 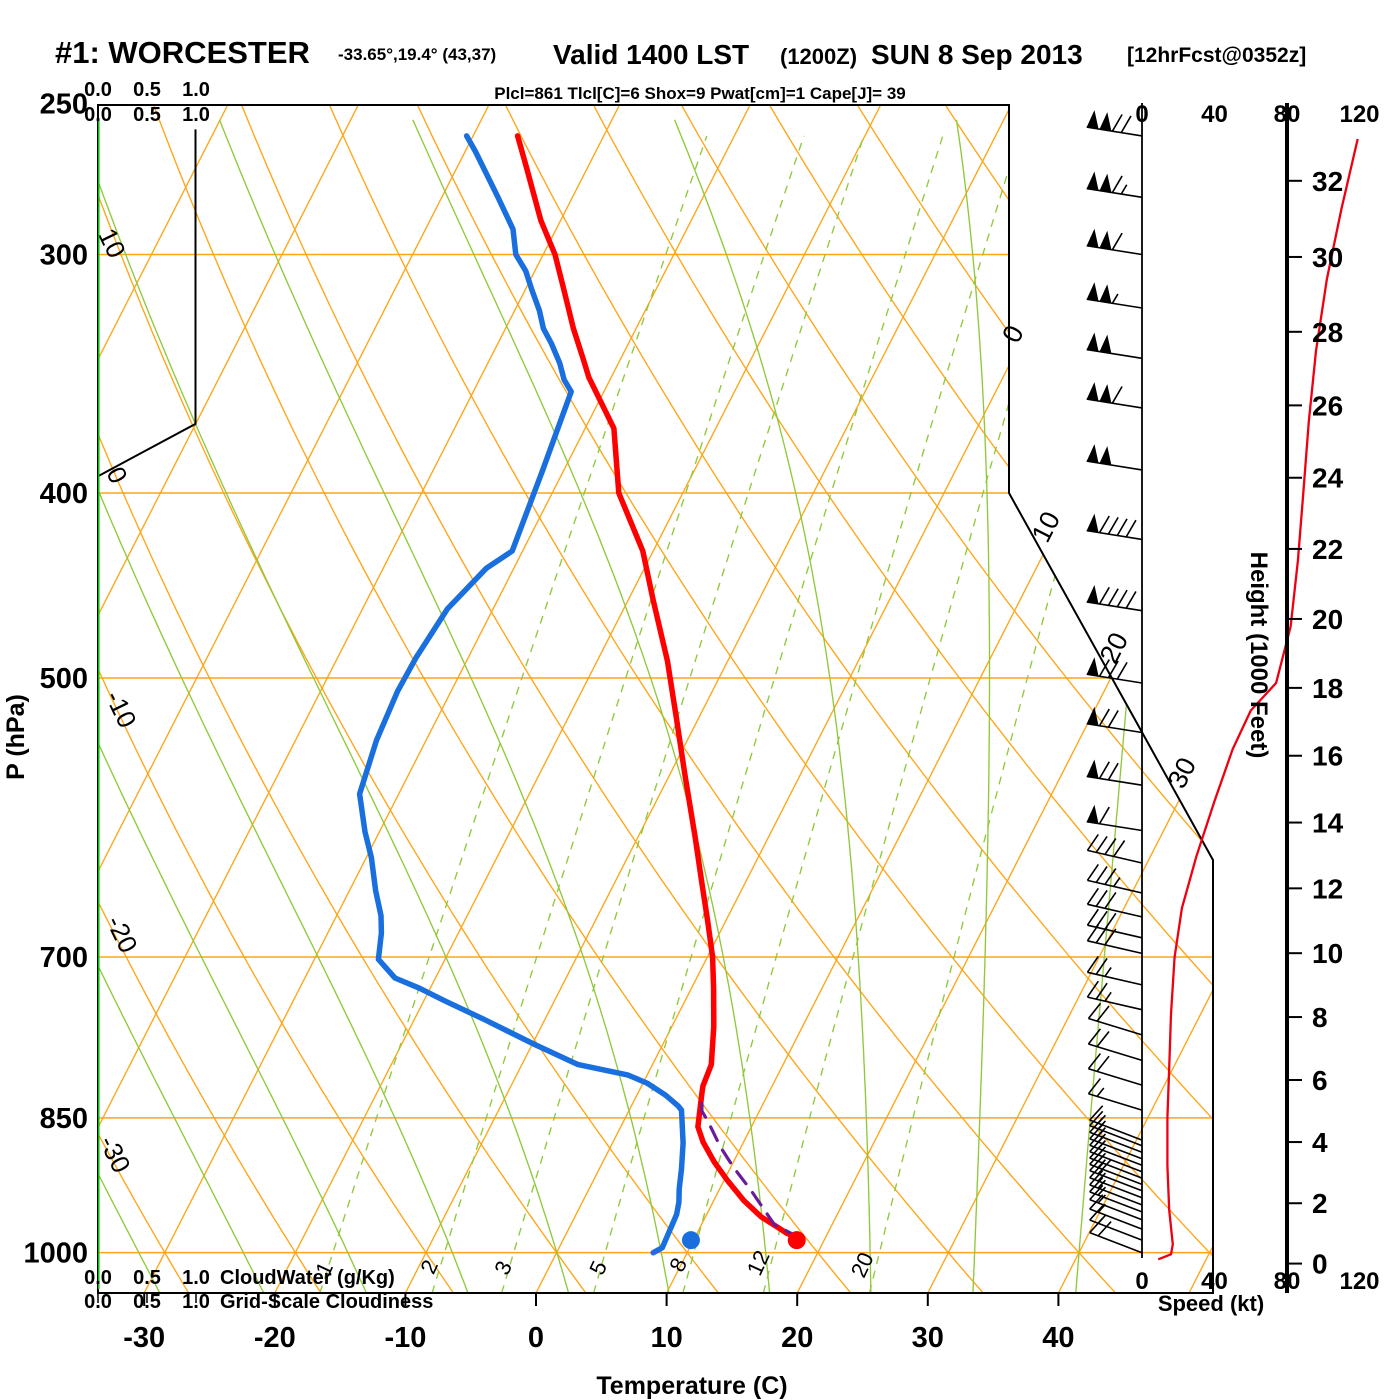 I want to click on height-tick-label: 4, so click(x=1320, y=1142).